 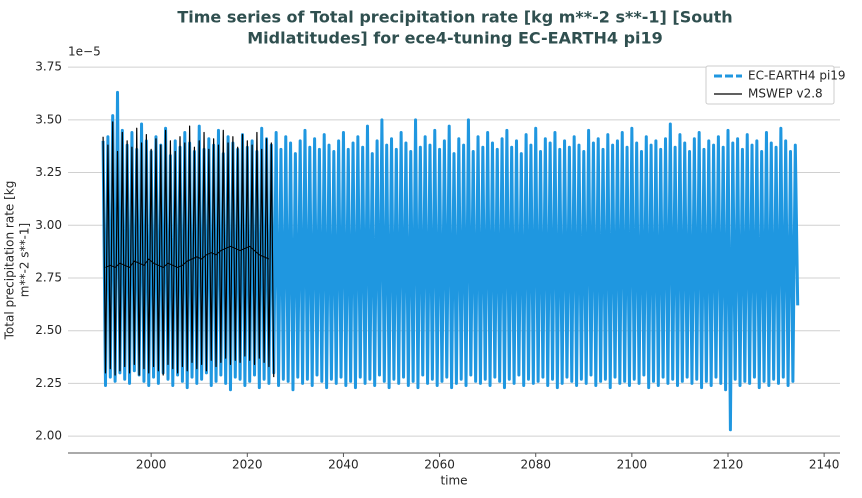 What do you see at coordinates (247, 465) in the screenshot?
I see `x-tick-label: 2020` at bounding box center [247, 465].